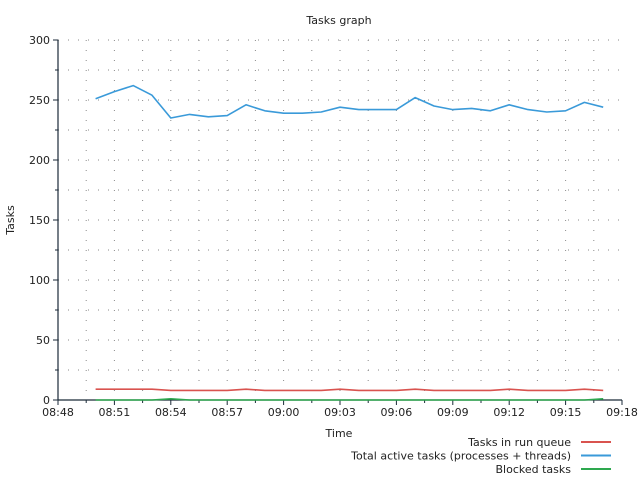 The height and width of the screenshot is (480, 640). Describe the element at coordinates (534, 469) in the screenshot. I see `legend-label: Blocked tasks` at that location.